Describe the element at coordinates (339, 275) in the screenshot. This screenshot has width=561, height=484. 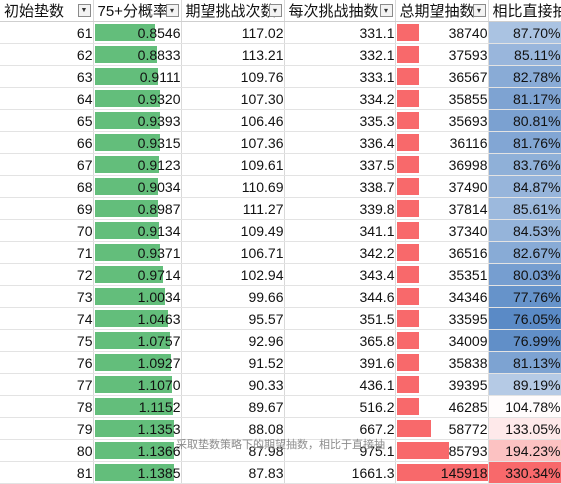
I see `cell-per: 343.4` at that location.